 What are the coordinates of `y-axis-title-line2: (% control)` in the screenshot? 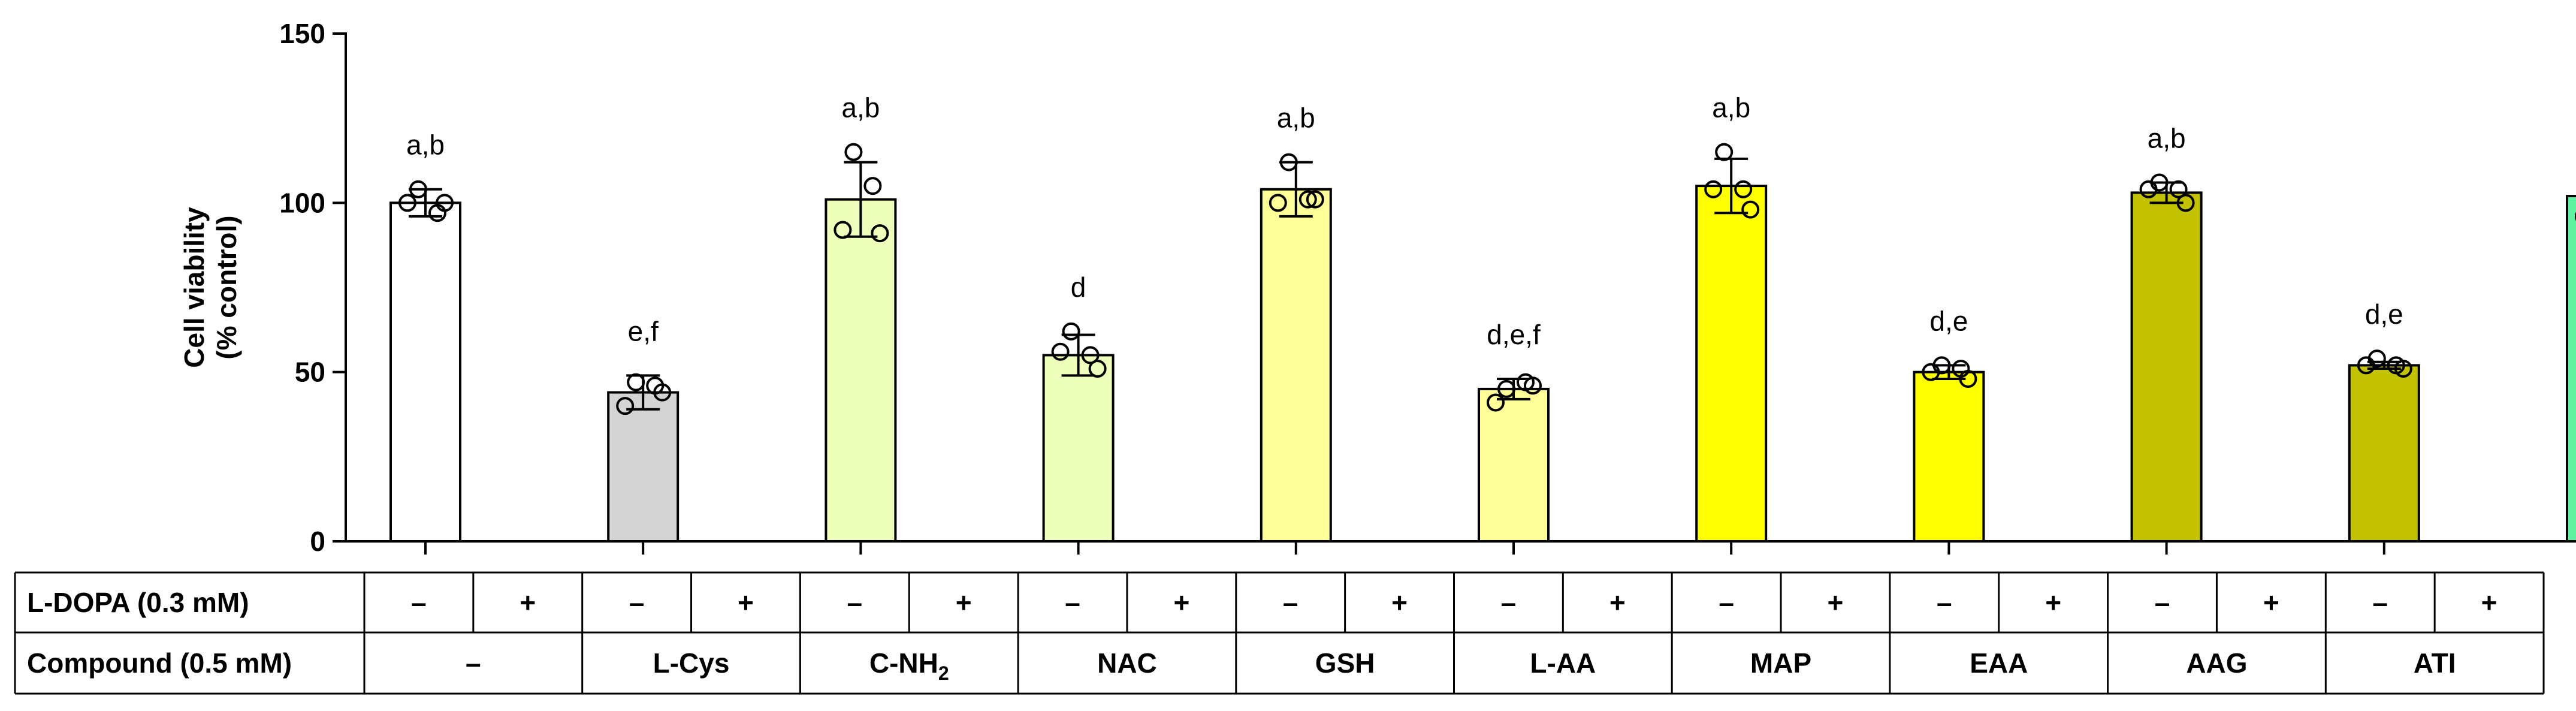 It's located at (227, 287).